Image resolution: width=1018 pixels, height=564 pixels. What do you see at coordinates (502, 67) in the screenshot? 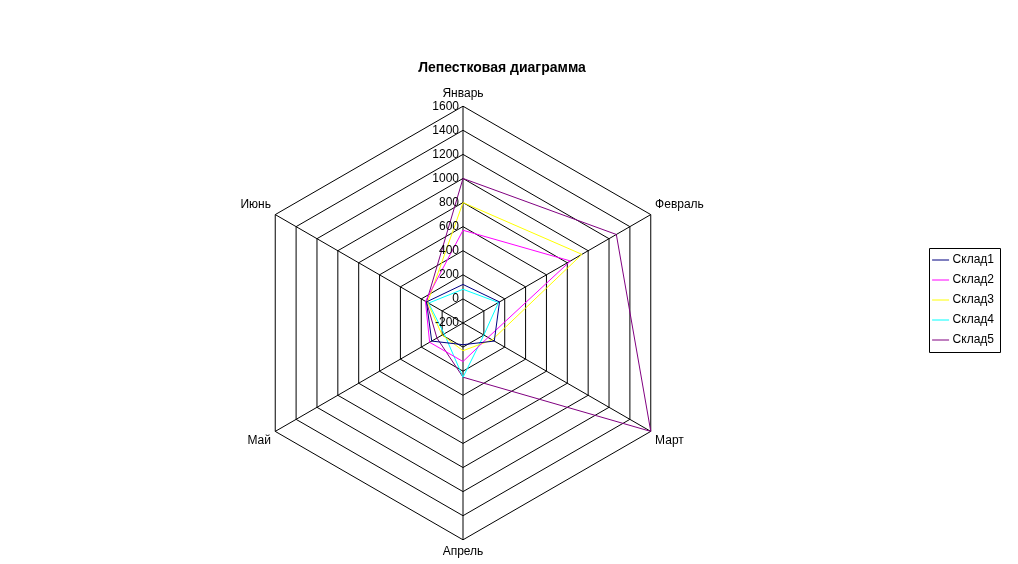
I see `chart-title: Лепестковая диаграмма` at bounding box center [502, 67].